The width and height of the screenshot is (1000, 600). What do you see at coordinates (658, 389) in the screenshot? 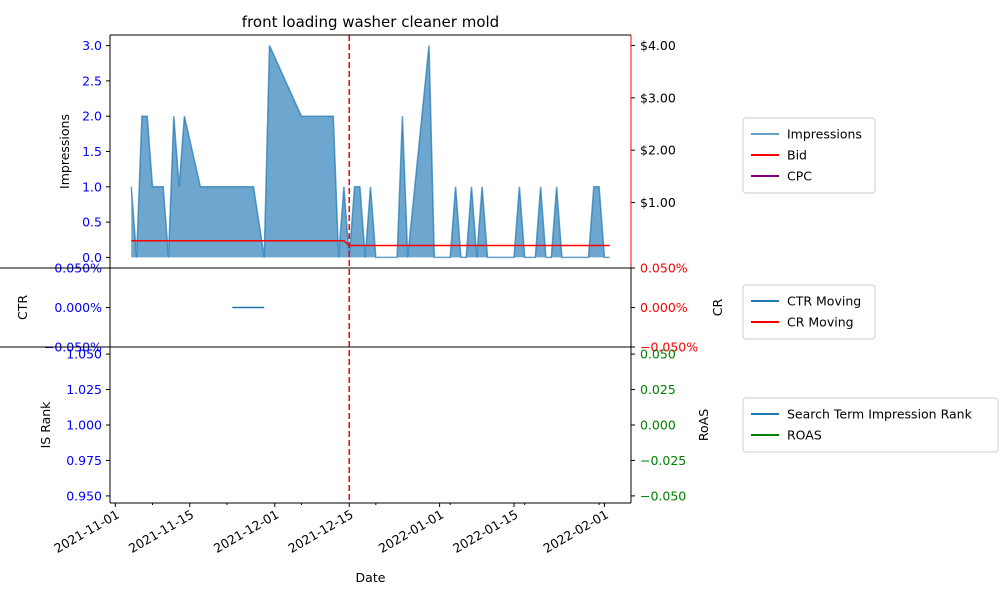
I see `y2-tick-label: 0.025` at bounding box center [658, 389].